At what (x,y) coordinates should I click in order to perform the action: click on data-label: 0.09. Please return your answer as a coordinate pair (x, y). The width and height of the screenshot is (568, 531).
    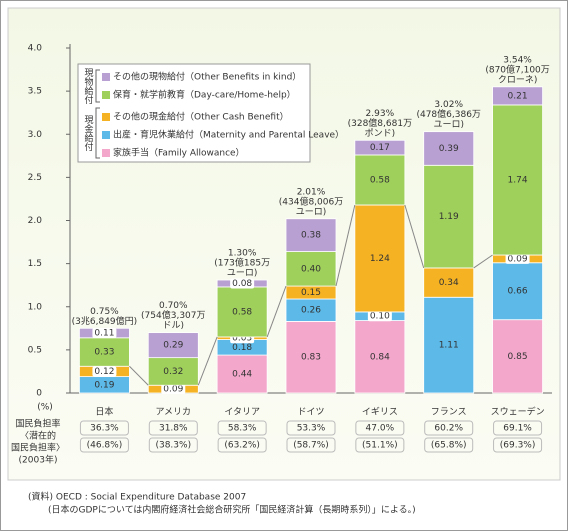
    Looking at the image, I should click on (518, 259).